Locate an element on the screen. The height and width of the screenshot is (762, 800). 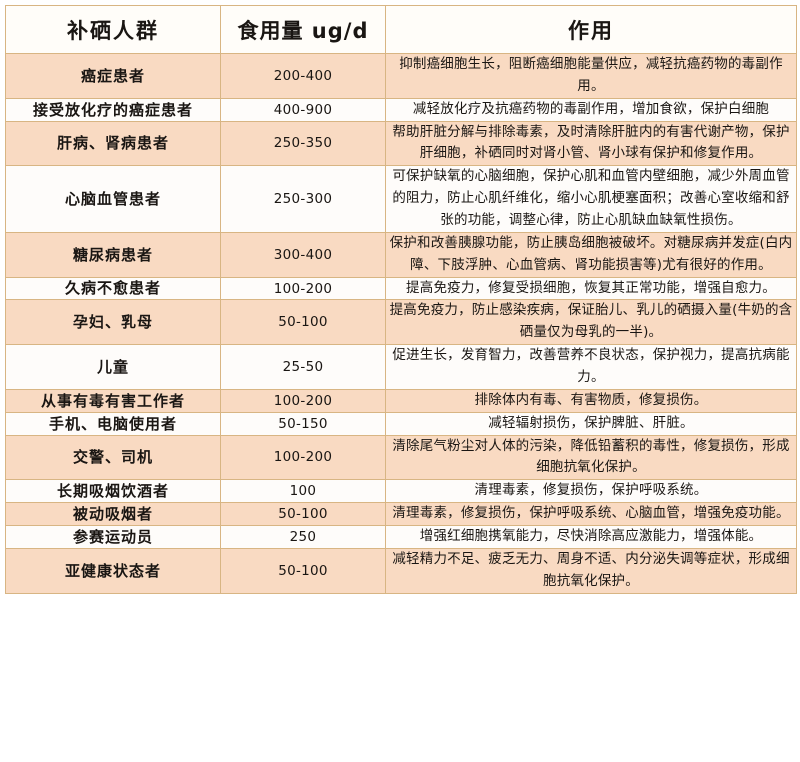
cell-dose: 100 is located at coordinates (303, 491).